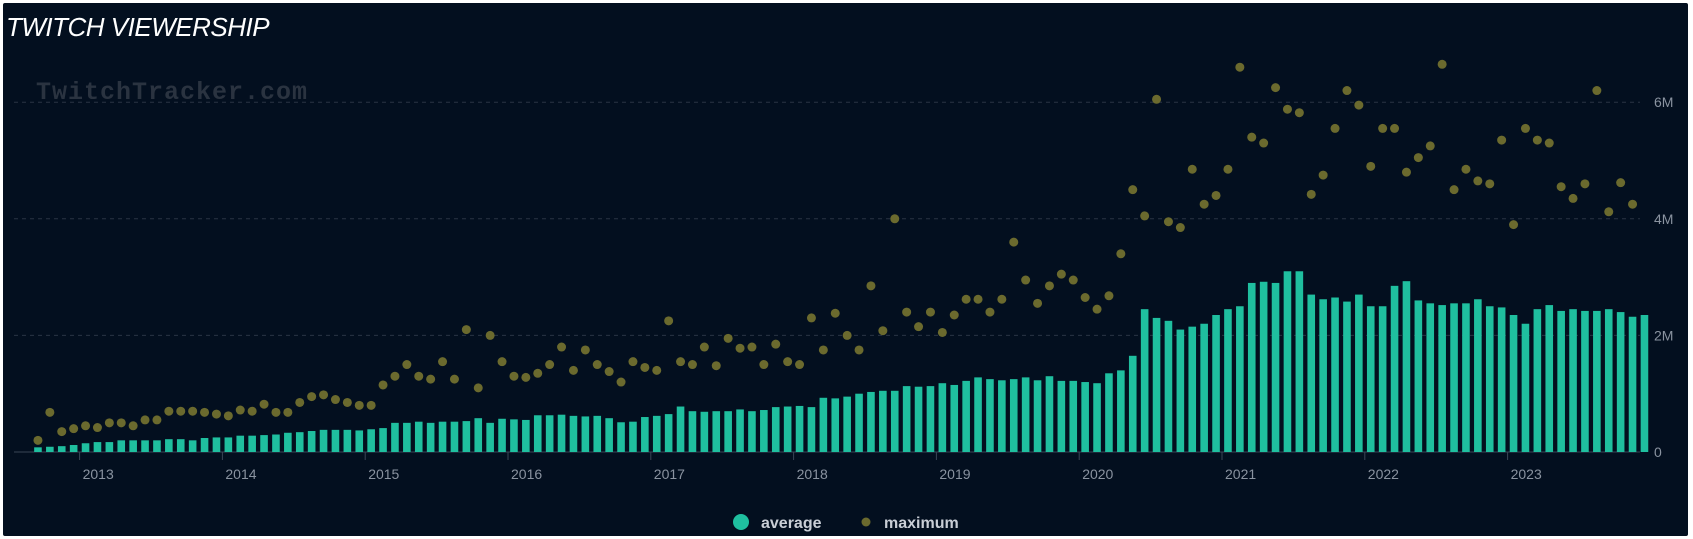  Describe the element at coordinates (791, 523) in the screenshot. I see `legend-average-label: average` at that location.